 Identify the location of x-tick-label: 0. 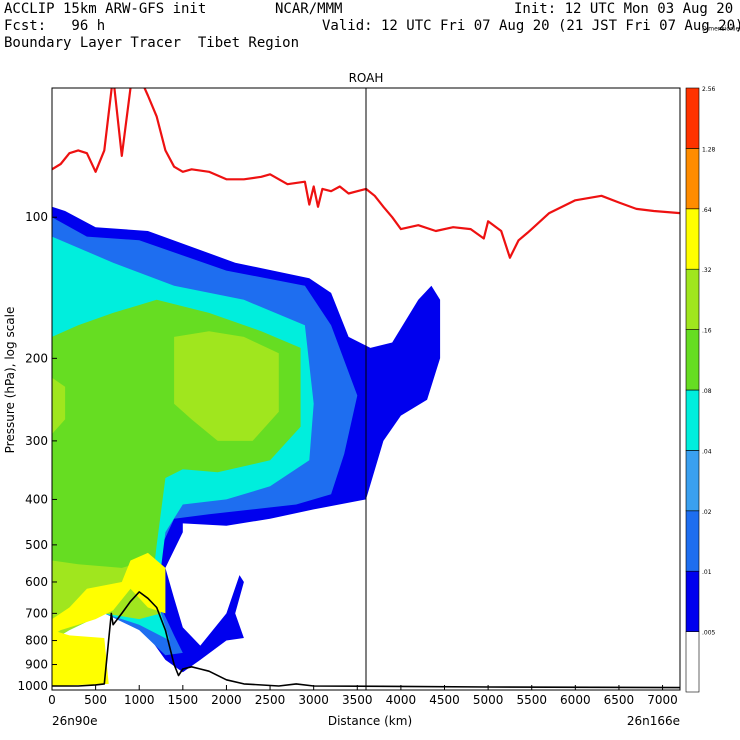
(52, 700).